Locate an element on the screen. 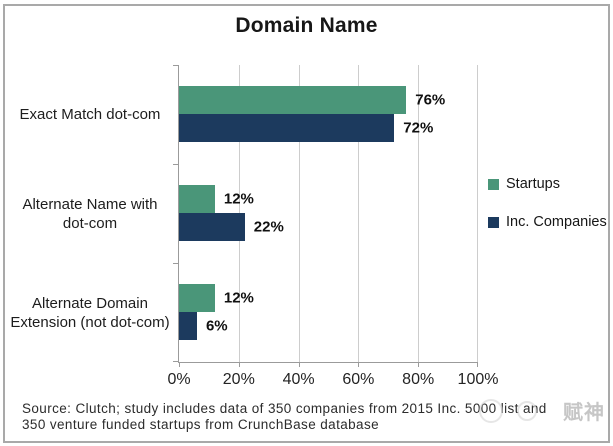 The width and height of the screenshot is (613, 446). x-axis-tick-label: 20% is located at coordinates (238, 379).